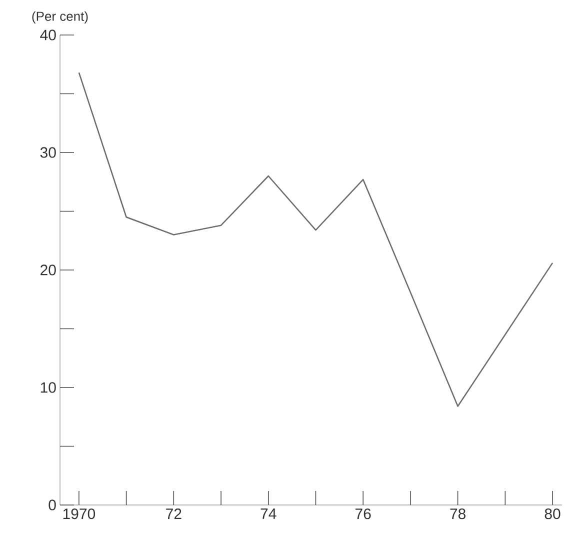  Describe the element at coordinates (458, 514) in the screenshot. I see `x-tick-label: 78` at that location.